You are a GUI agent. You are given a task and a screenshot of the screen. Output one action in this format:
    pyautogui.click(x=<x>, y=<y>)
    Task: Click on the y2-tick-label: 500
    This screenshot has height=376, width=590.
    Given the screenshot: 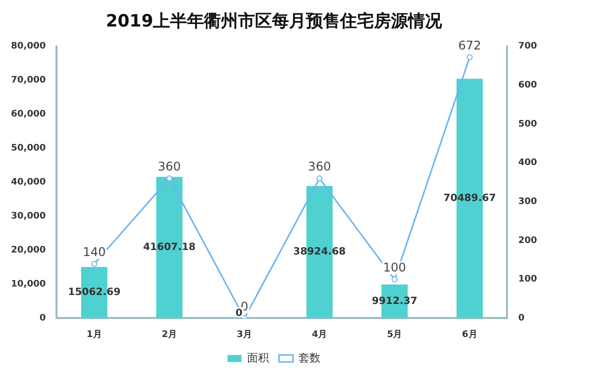 What is the action you would take?
    pyautogui.click(x=528, y=124)
    